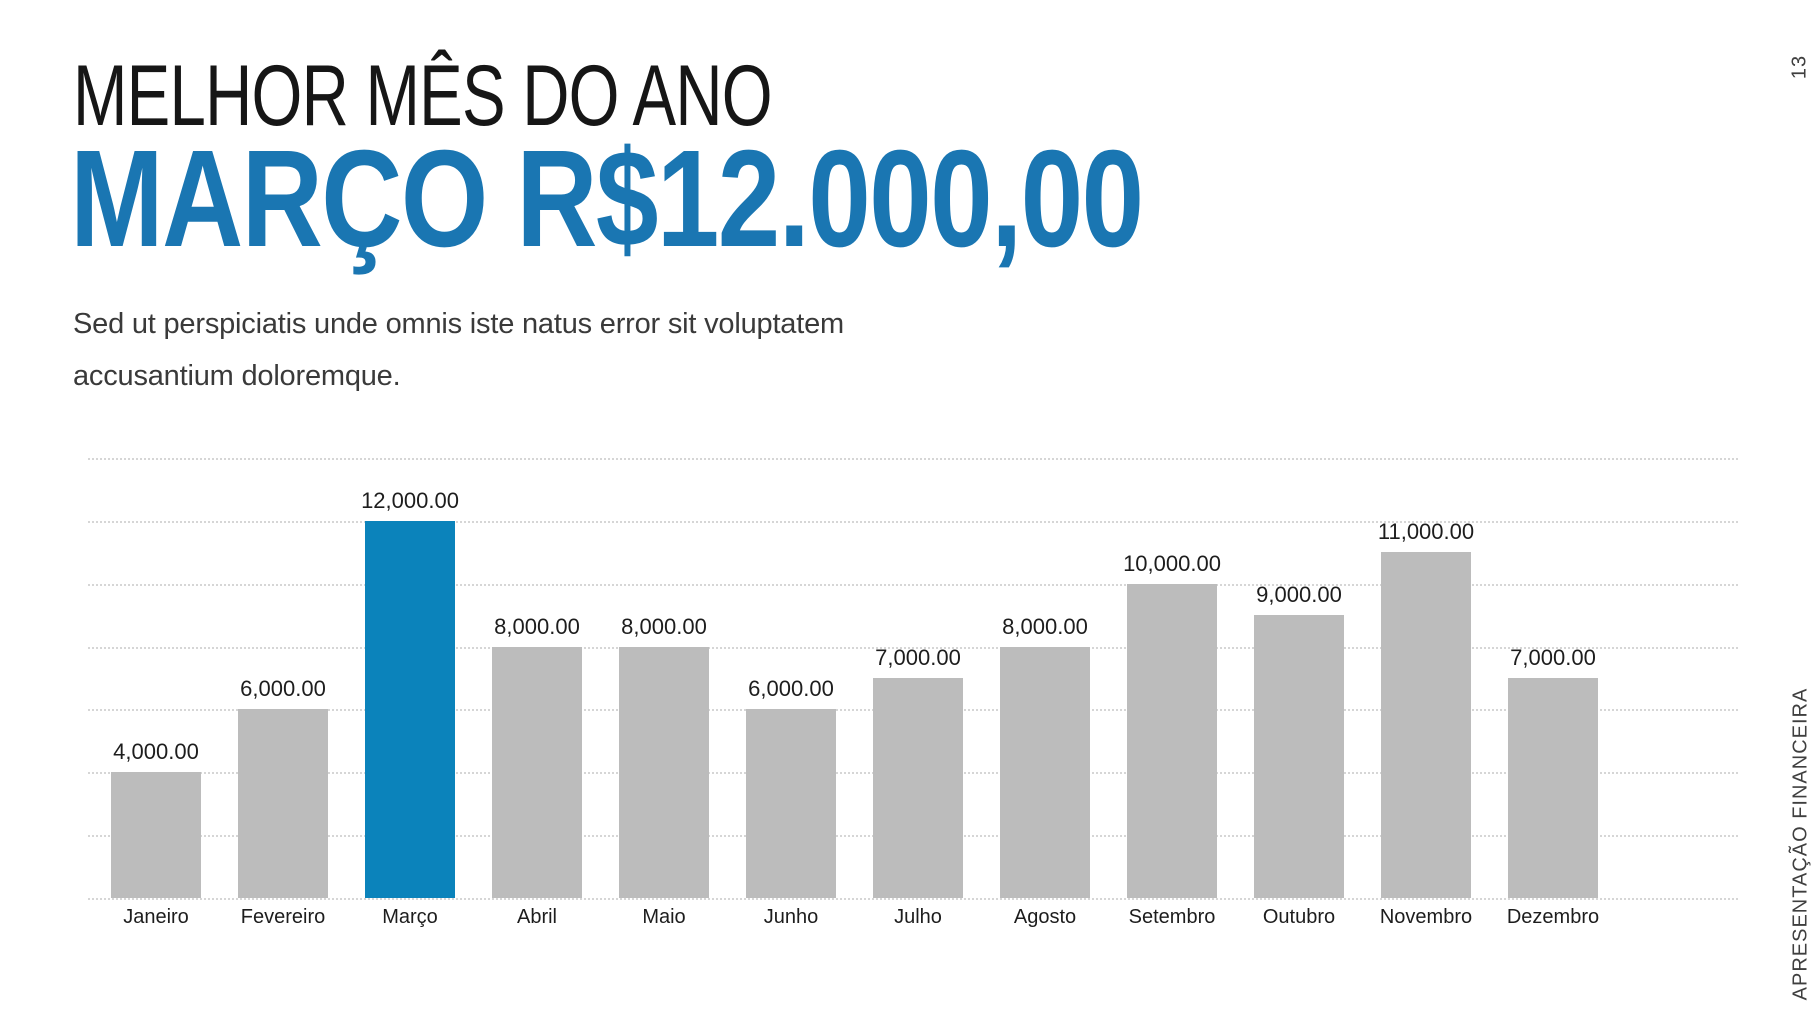 Image resolution: width=1820 pixels, height=1024 pixels. What do you see at coordinates (918, 788) in the screenshot?
I see `bar-julho` at bounding box center [918, 788].